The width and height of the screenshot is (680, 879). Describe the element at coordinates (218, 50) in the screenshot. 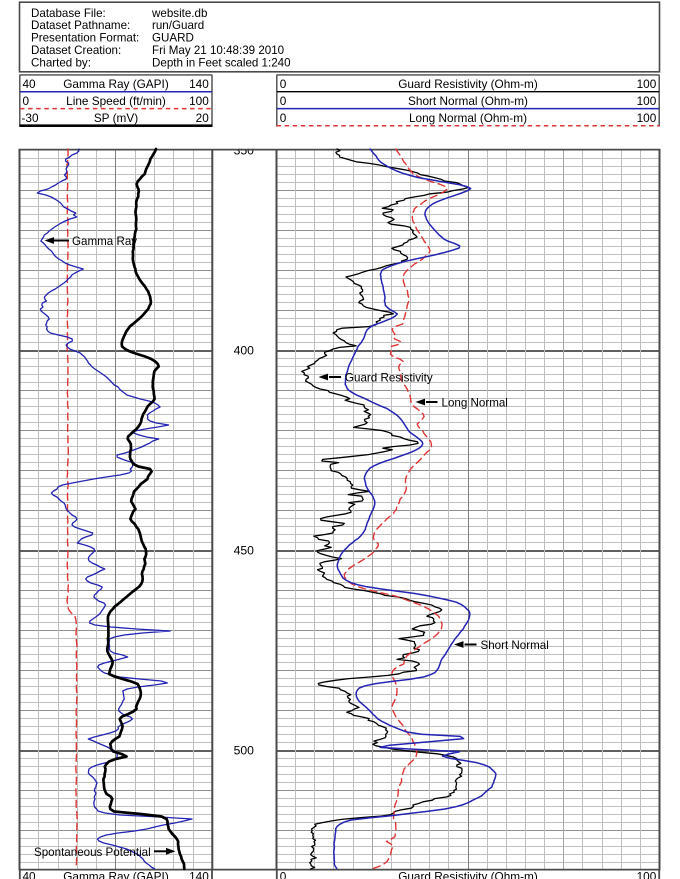

I see `svg-text: Fri May 21 10:48:39 2010` at that location.